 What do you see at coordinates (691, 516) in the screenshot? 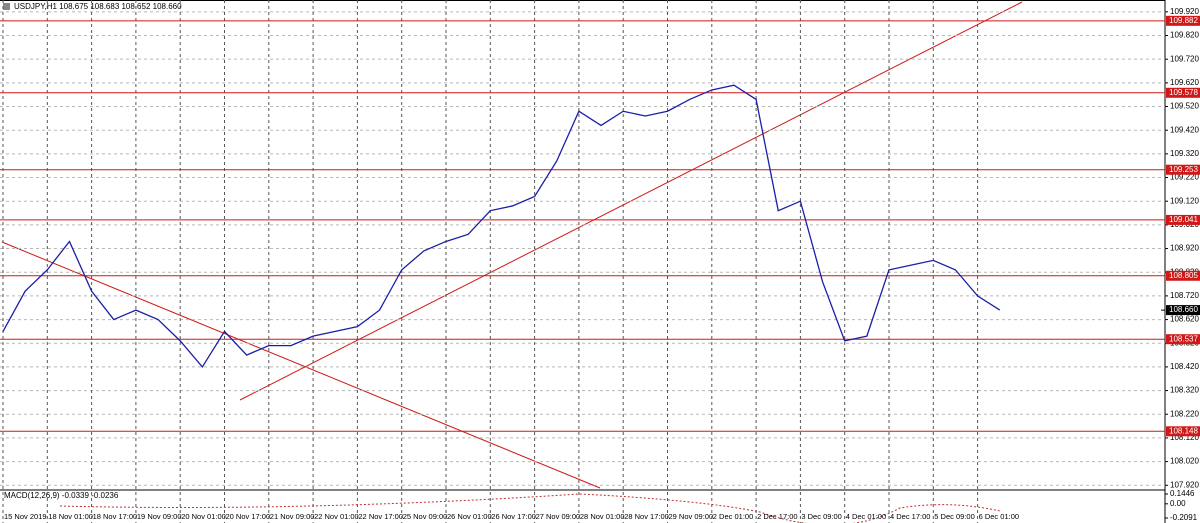
I see `x-tick-label: 29 Nov 09:00` at bounding box center [691, 516].